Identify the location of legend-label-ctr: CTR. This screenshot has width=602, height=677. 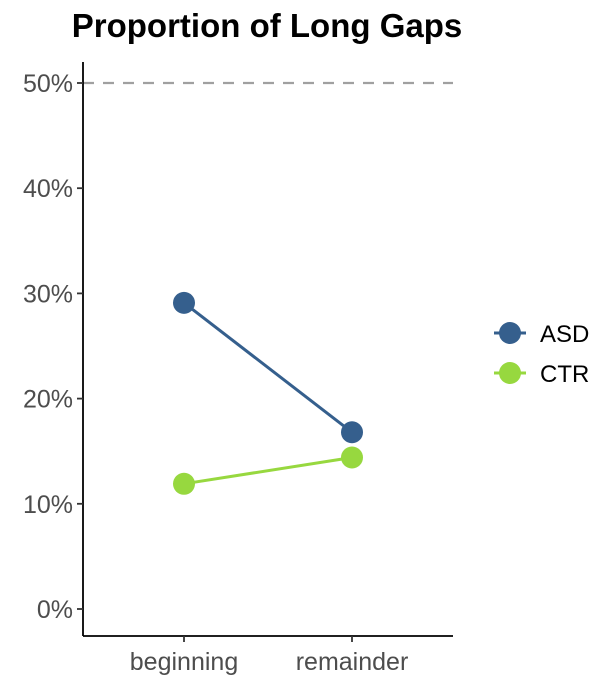
(564, 374).